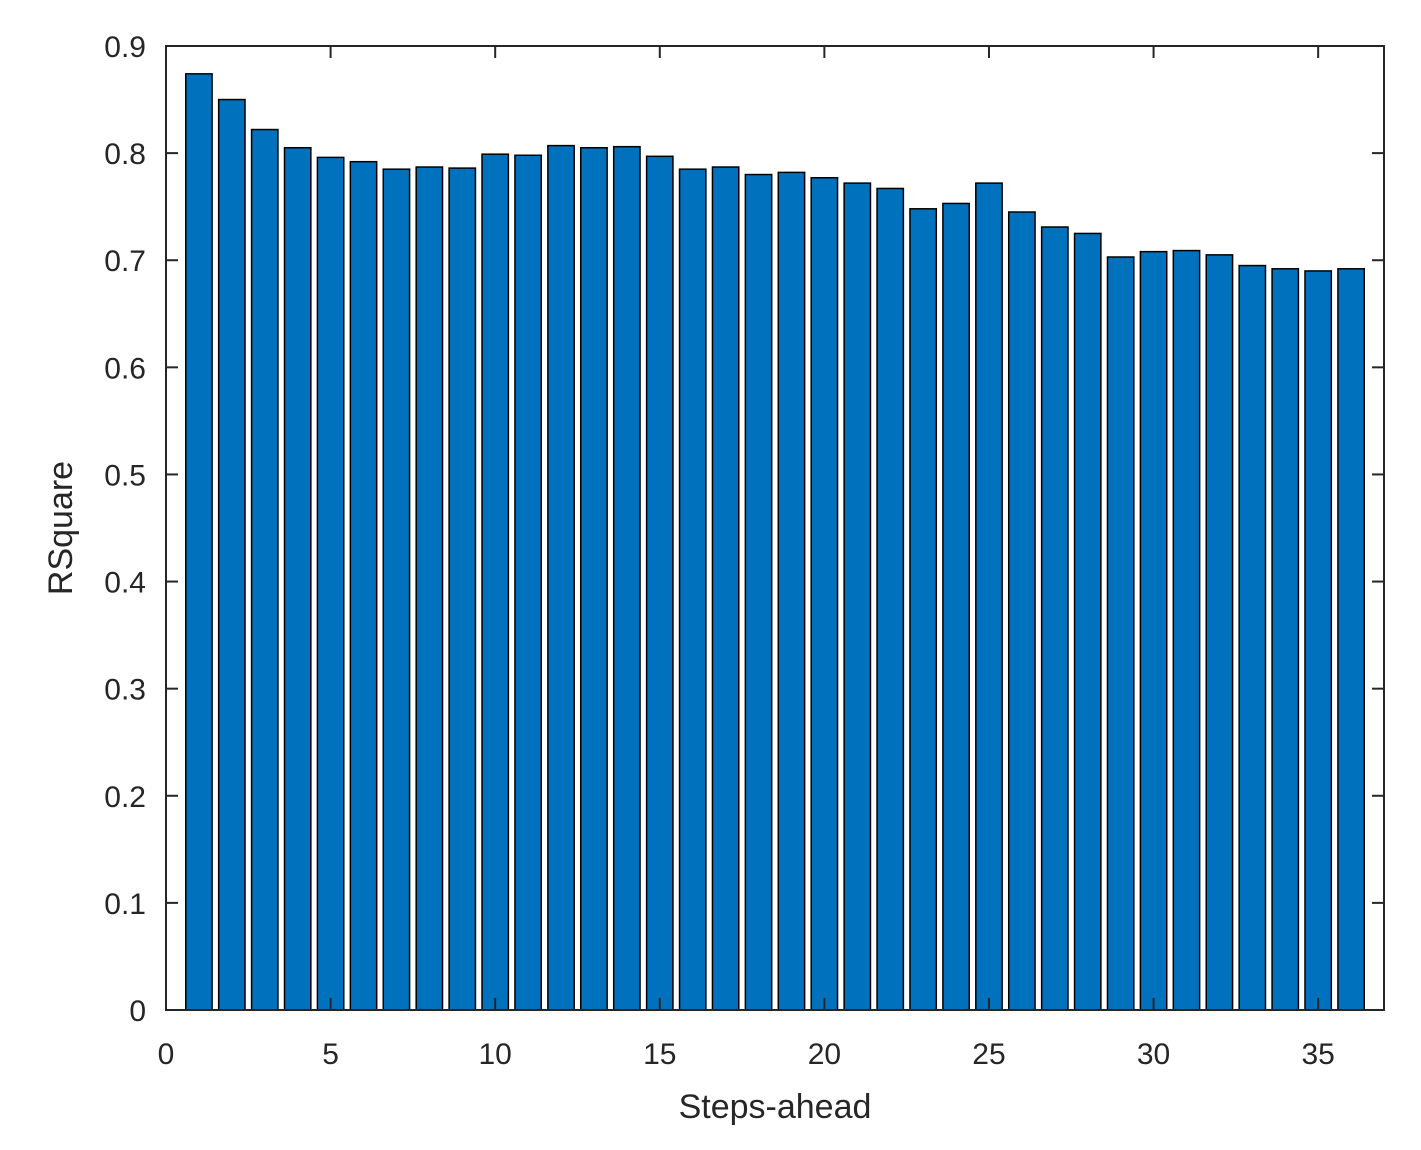 Image resolution: width=1421 pixels, height=1150 pixels. I want to click on y-tick-label: 0.9, so click(125, 47).